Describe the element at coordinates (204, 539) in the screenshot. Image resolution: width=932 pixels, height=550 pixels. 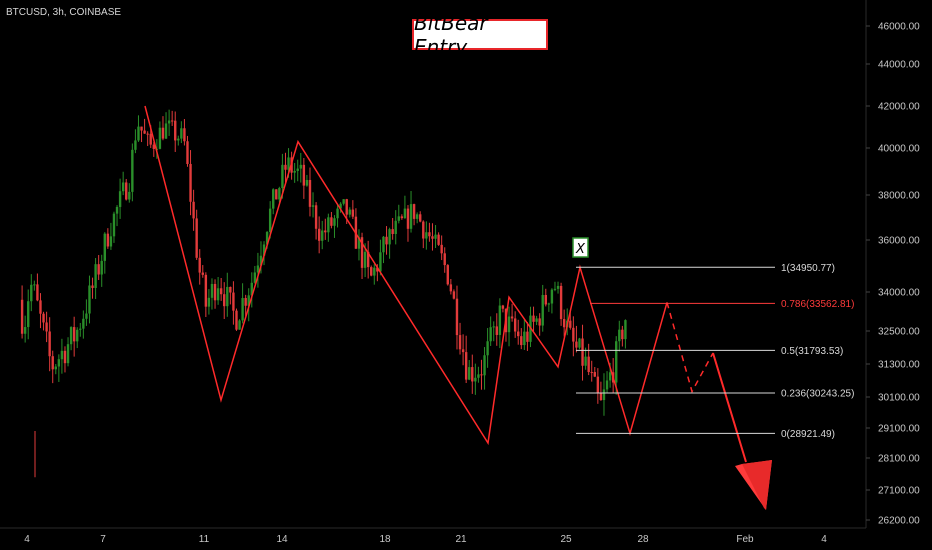
I see `time-tick-label: 11` at that location.